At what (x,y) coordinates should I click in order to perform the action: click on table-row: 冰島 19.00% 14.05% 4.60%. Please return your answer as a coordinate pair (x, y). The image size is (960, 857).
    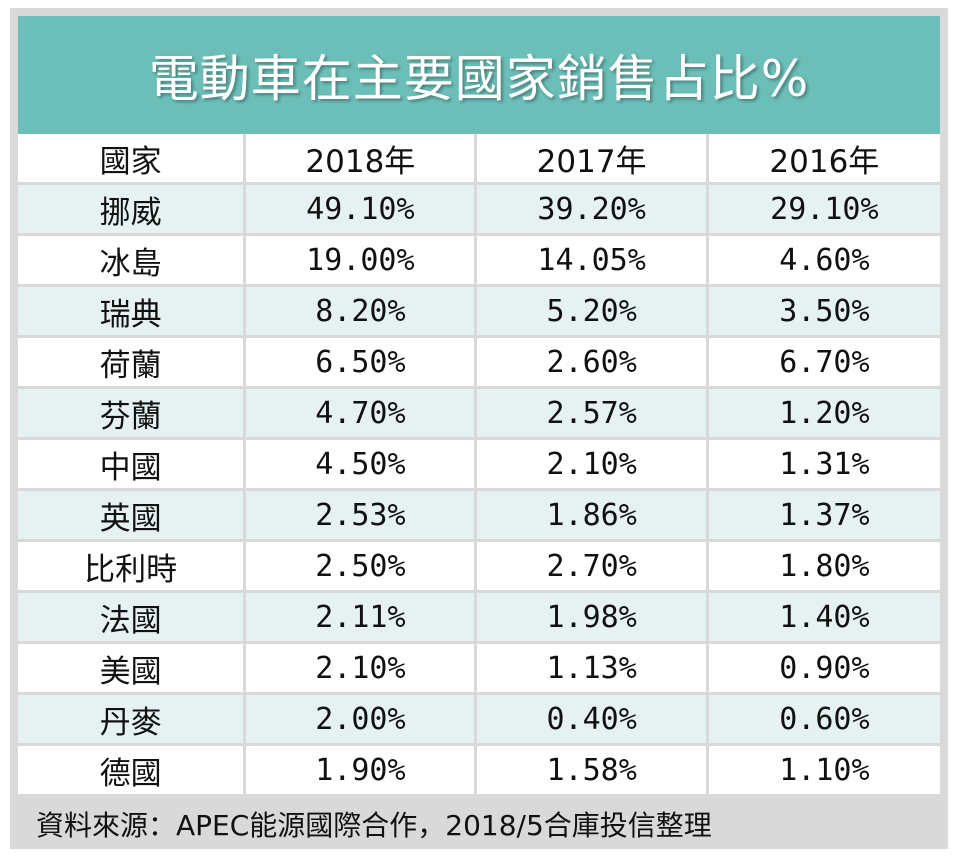
    Looking at the image, I should click on (479, 261).